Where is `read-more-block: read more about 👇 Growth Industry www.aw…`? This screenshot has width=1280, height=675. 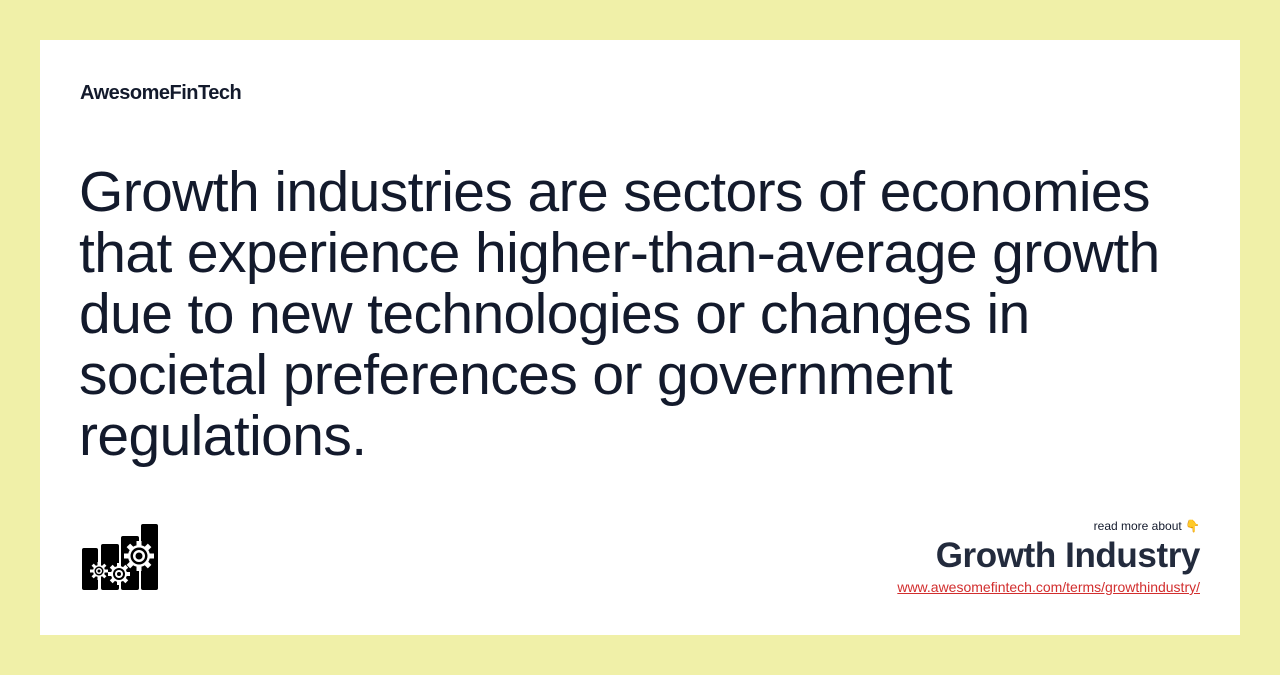 read-more-block: read more about 👇 Growth Industry www.aw… is located at coordinates (1048, 557).